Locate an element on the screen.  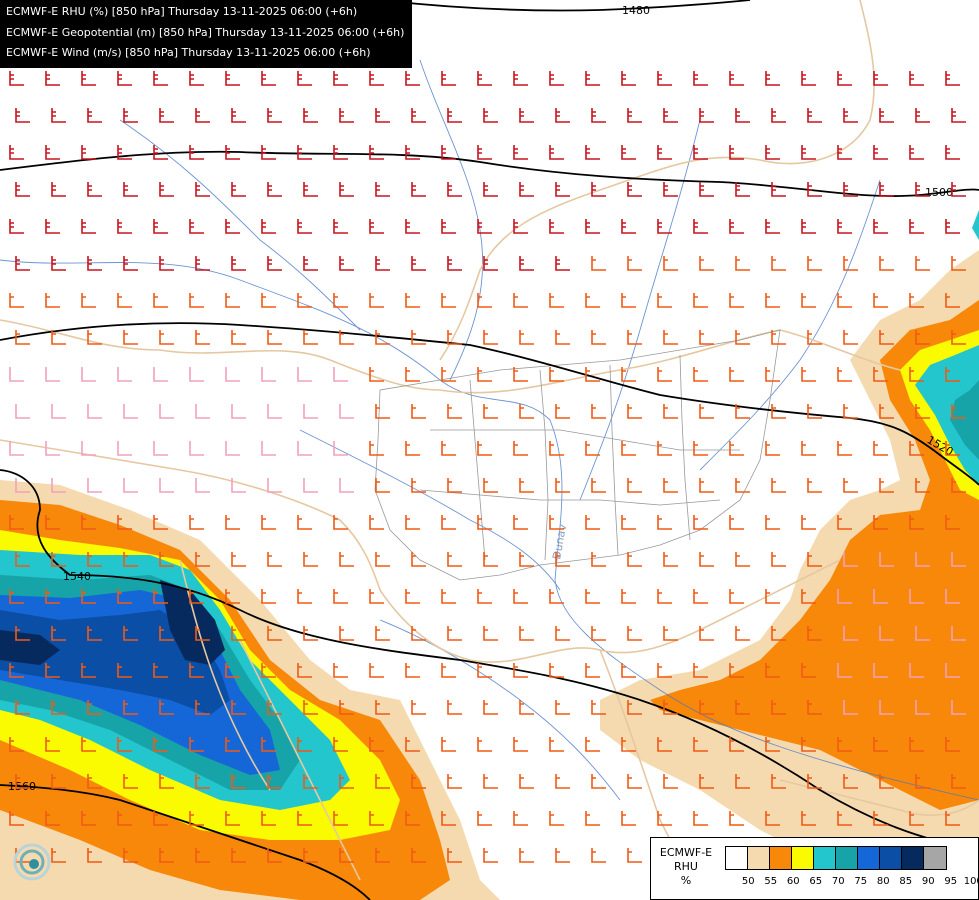
legend-tick-labels: 50 55 60 65 70 75 80 85 90 95 100 is located at coordinates (858, 881).